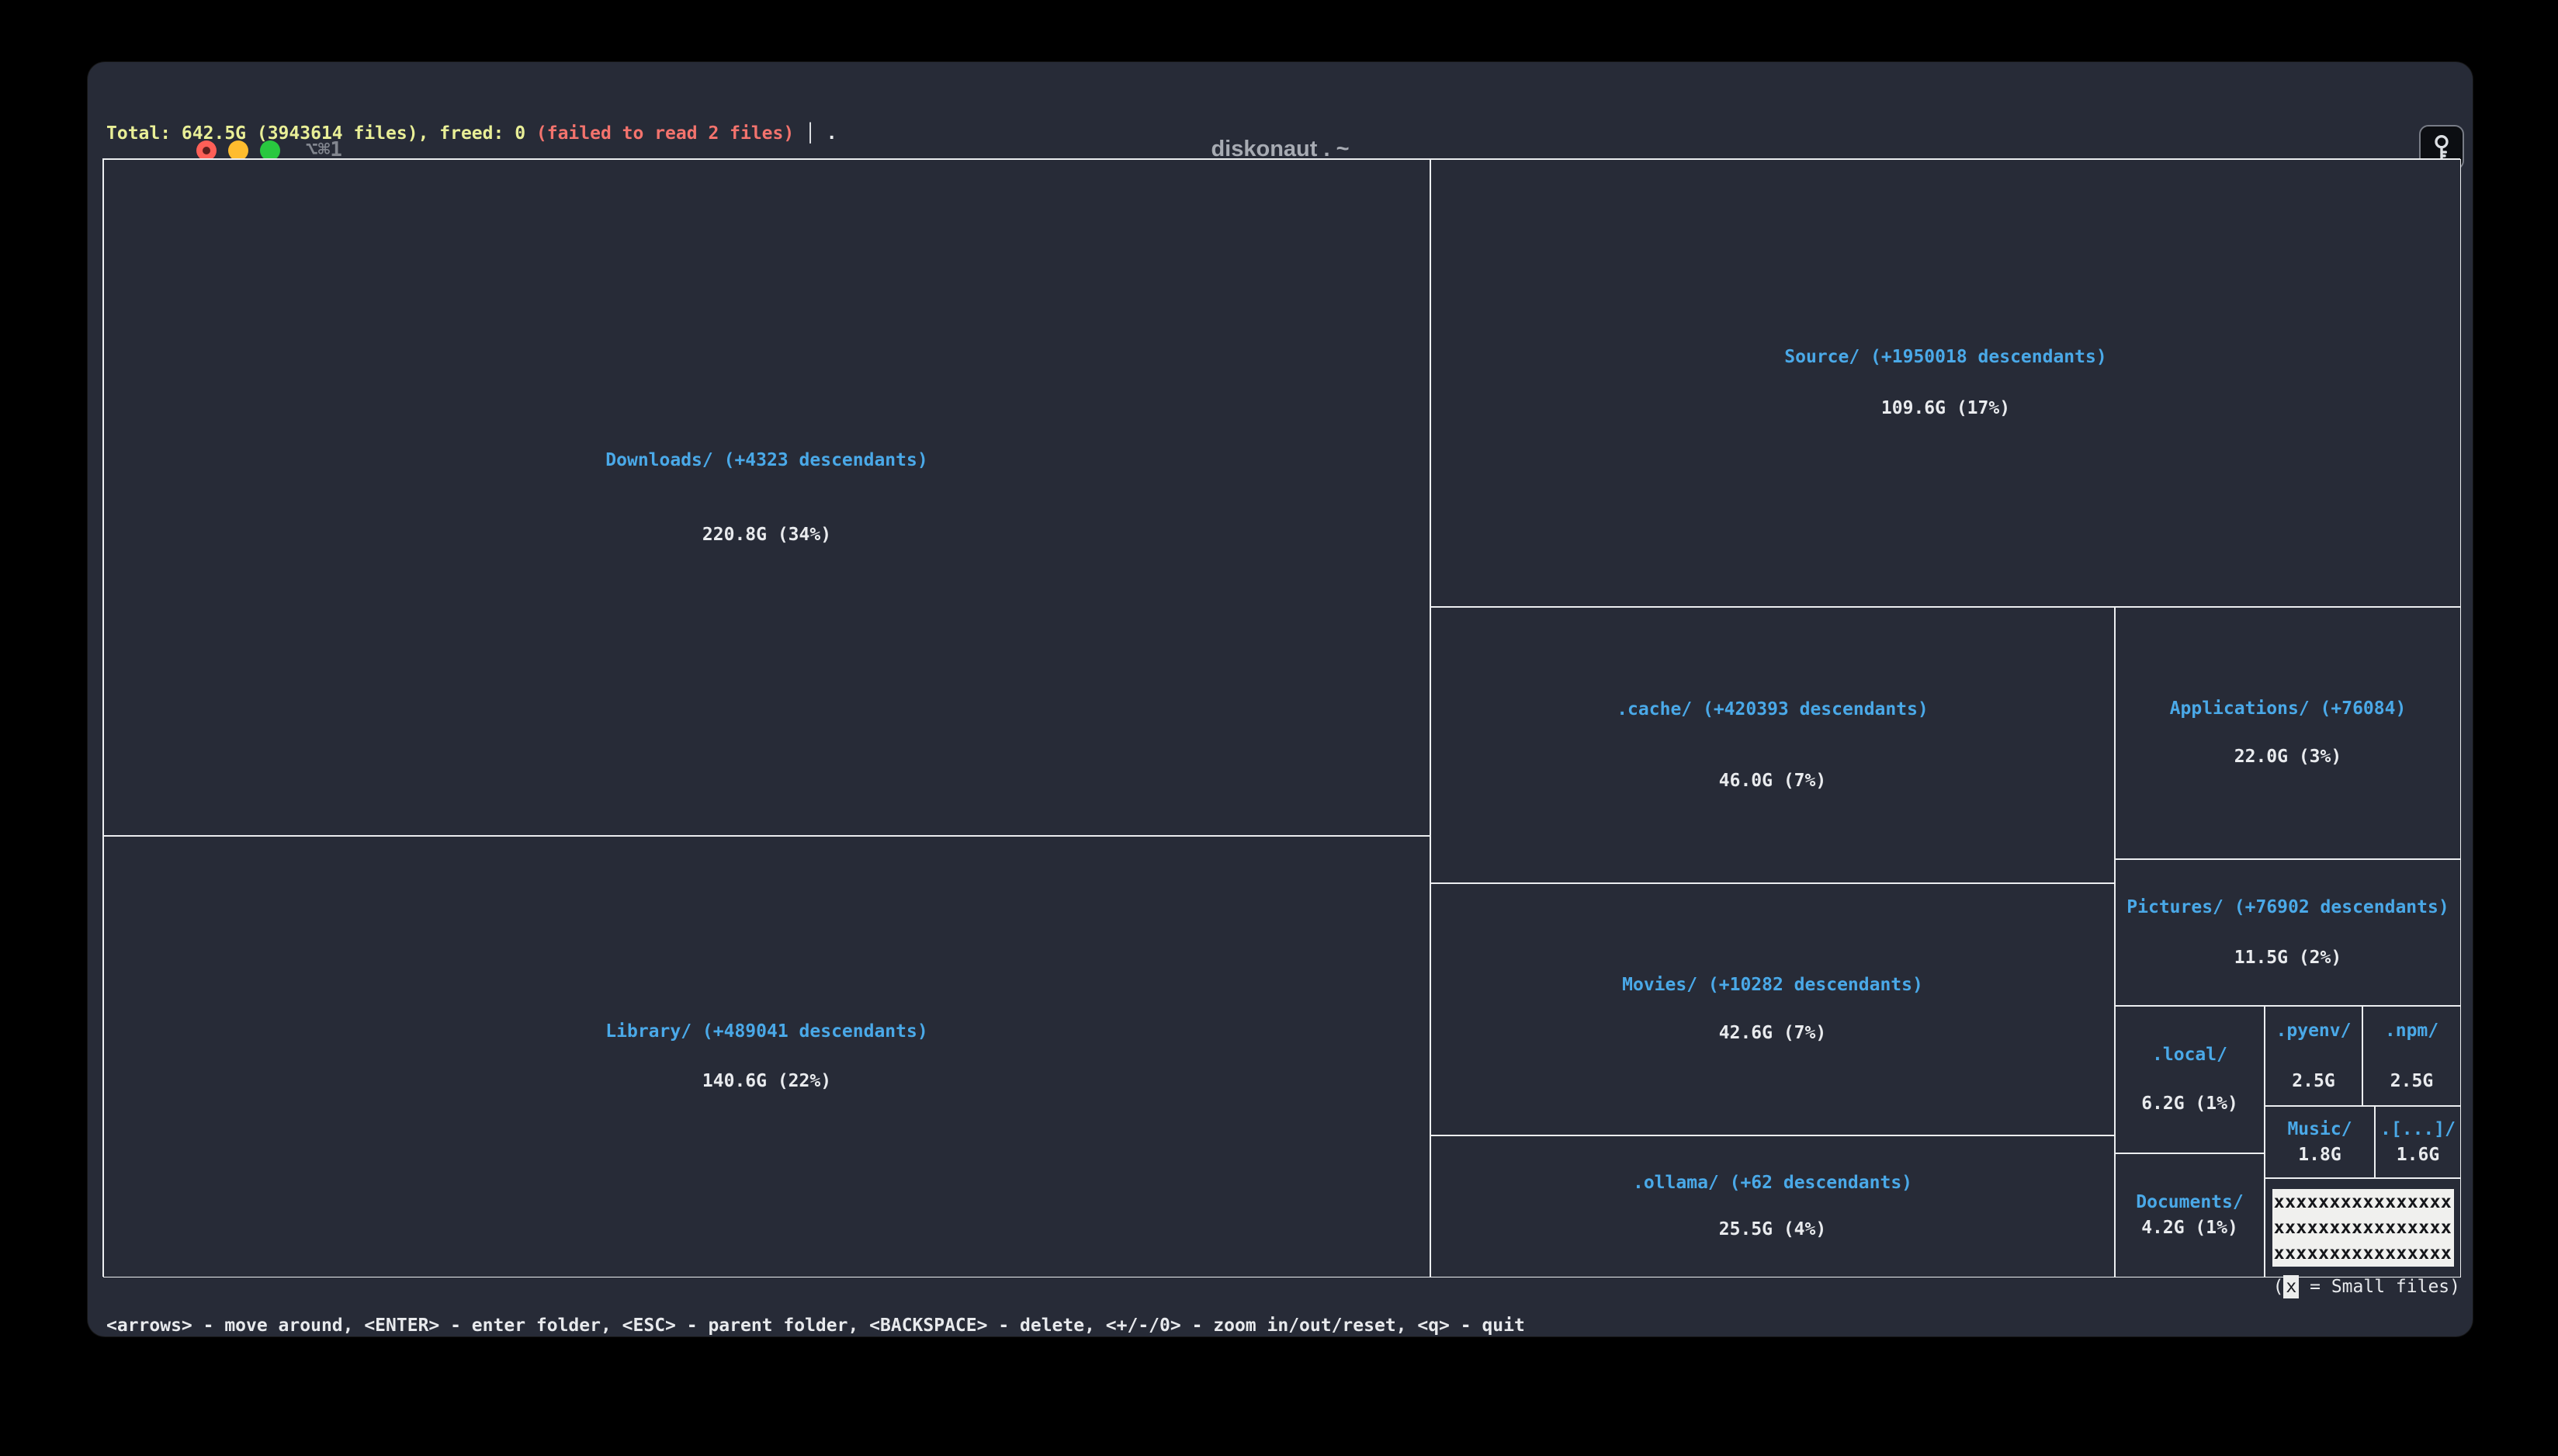  What do you see at coordinates (1773, 1229) in the screenshot?
I see `folder-size: 25.5G (4%)` at bounding box center [1773, 1229].